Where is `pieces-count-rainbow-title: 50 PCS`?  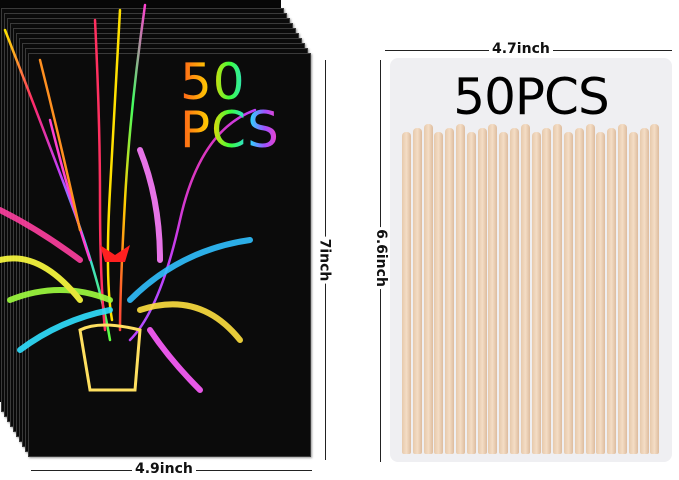 pieces-count-rainbow-title: 50 PCS is located at coordinates (230, 106).